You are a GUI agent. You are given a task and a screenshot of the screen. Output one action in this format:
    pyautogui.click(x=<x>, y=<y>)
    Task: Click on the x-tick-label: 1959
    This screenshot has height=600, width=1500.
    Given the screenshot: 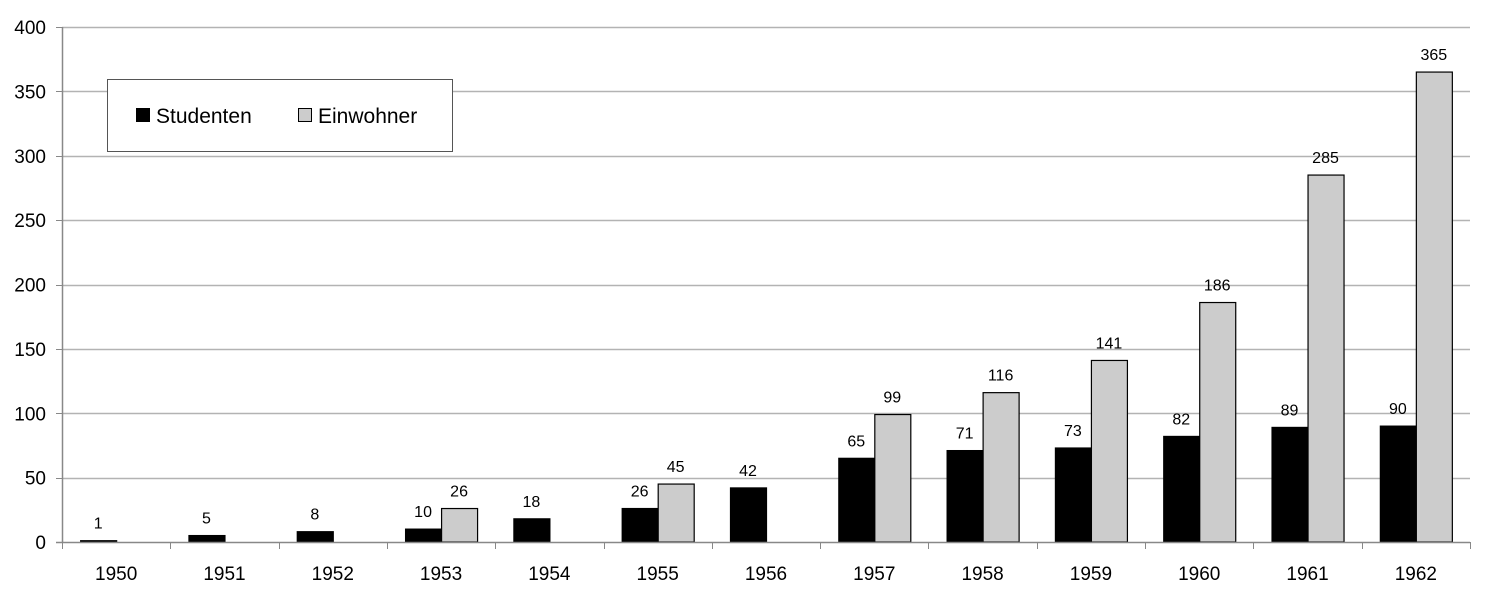 What is the action you would take?
    pyautogui.click(x=1091, y=574)
    